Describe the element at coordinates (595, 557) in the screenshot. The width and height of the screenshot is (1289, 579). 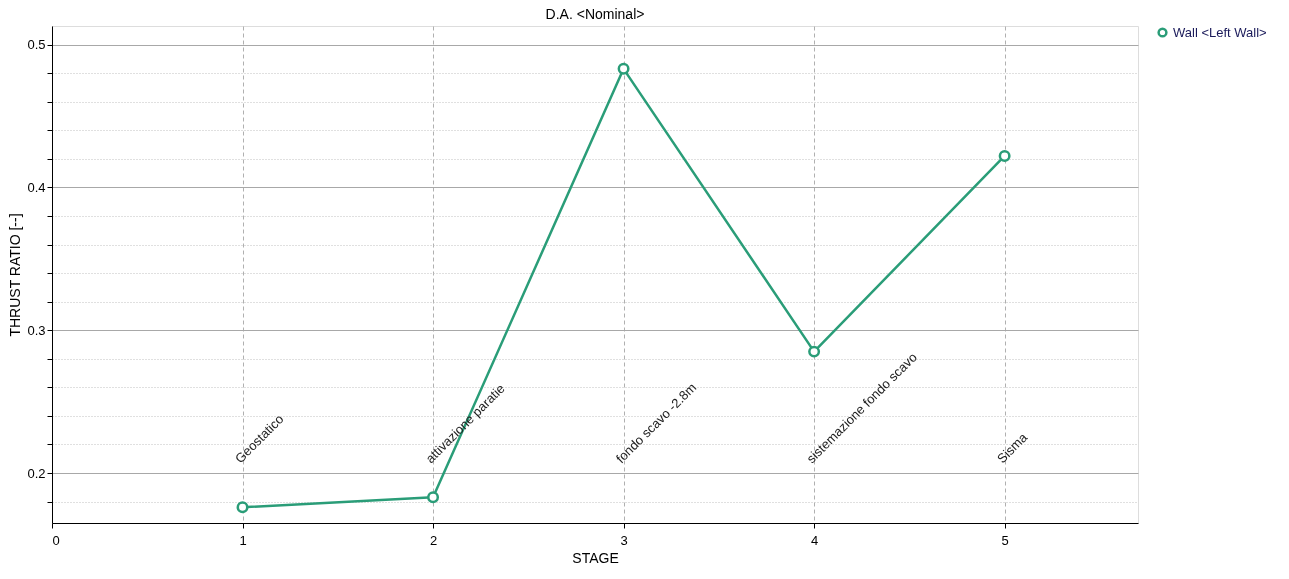
I see `x-axis-title: STAGE` at that location.